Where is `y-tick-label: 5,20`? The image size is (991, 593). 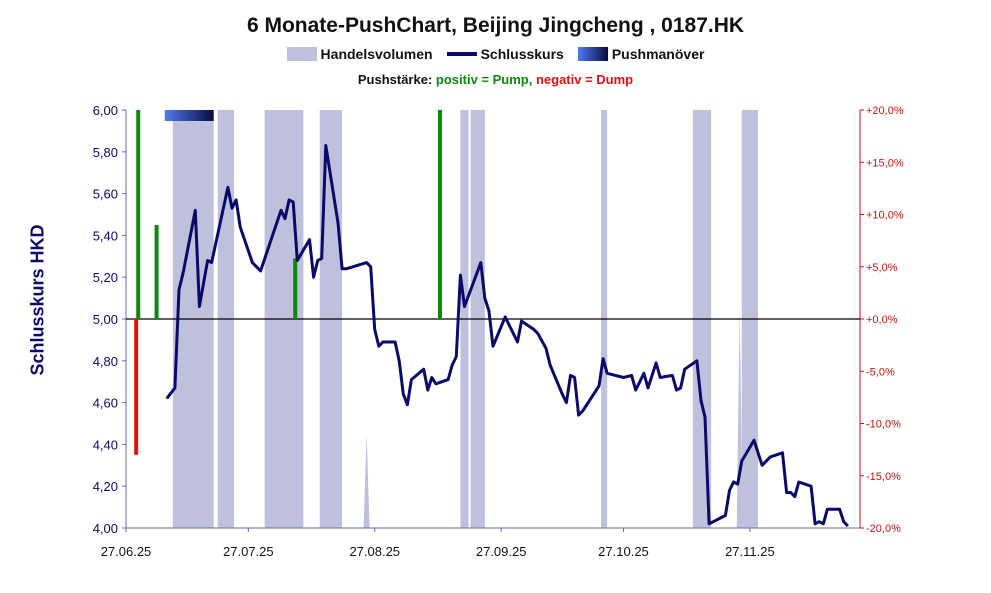 y-tick-label: 5,20 is located at coordinates (105, 277).